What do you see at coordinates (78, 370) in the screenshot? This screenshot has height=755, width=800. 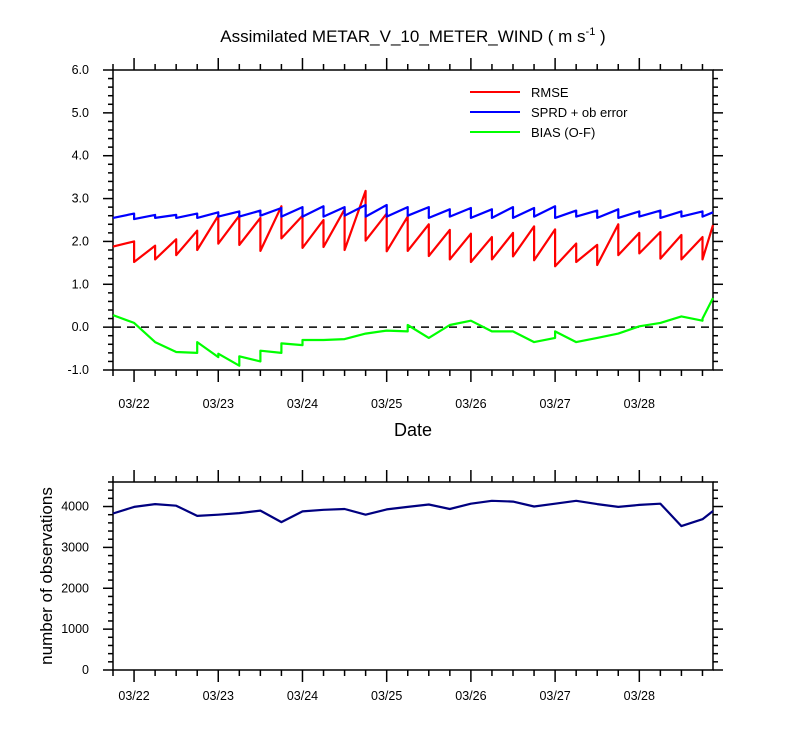 I see `y-tick-label: -1.0` at bounding box center [78, 370].